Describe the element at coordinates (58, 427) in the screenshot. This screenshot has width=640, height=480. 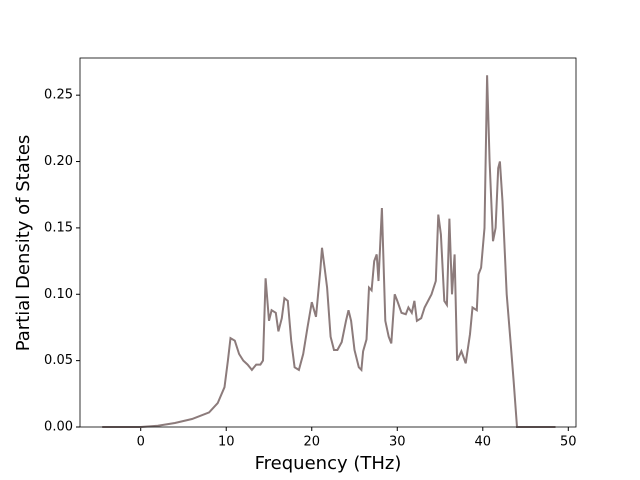
I see `y-tick-label: 0.00` at that location.